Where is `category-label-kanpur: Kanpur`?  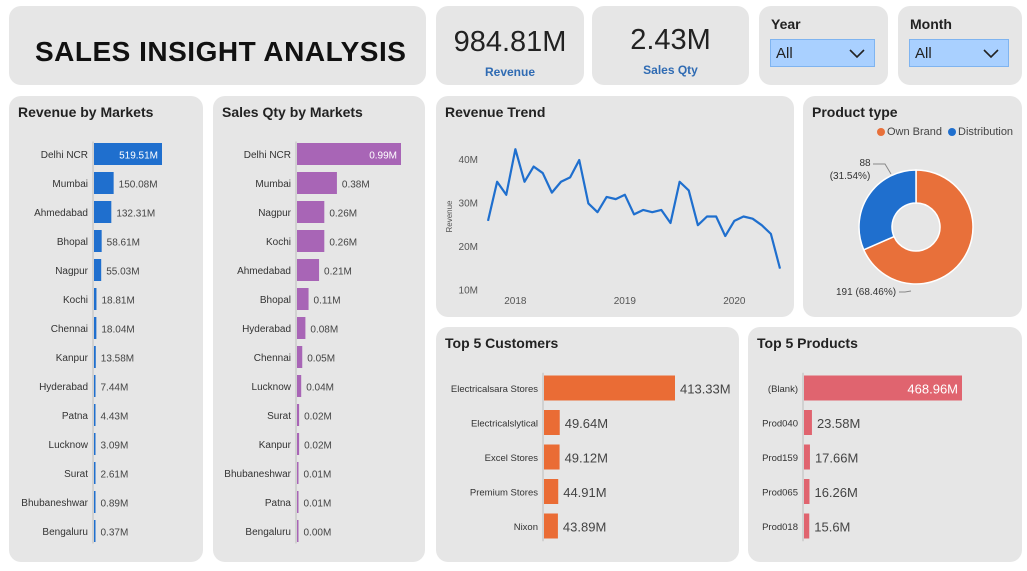
category-label-kanpur: Kanpur is located at coordinates (72, 358).